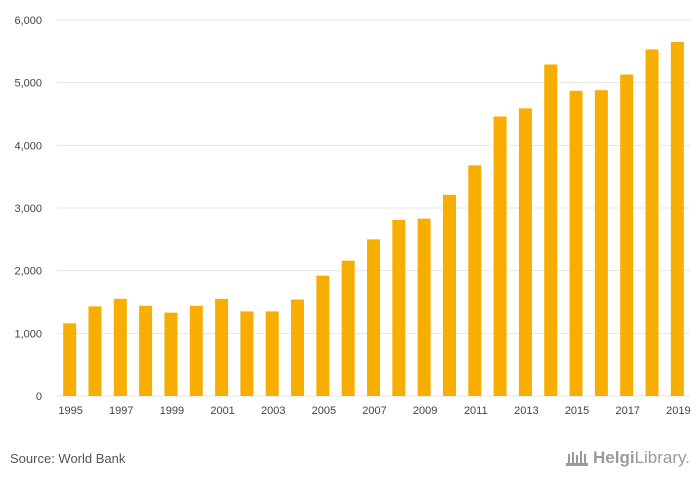 This screenshot has width=700, height=483. What do you see at coordinates (526, 411) in the screenshot?
I see `x-tick-label: 2013` at bounding box center [526, 411].